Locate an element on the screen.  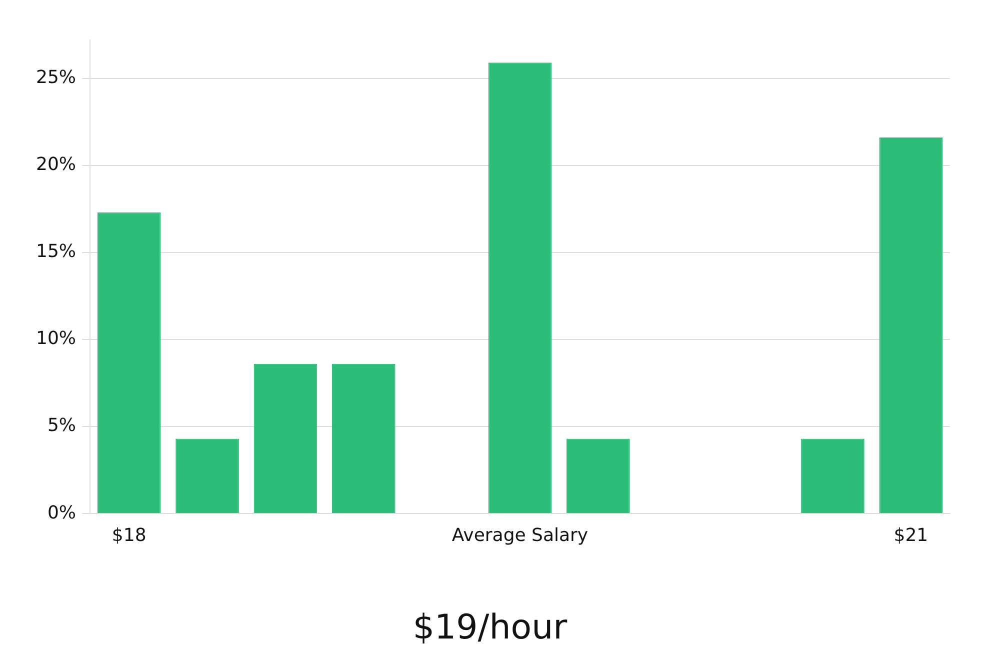
x-tick-label: $18 is located at coordinates (129, 535).